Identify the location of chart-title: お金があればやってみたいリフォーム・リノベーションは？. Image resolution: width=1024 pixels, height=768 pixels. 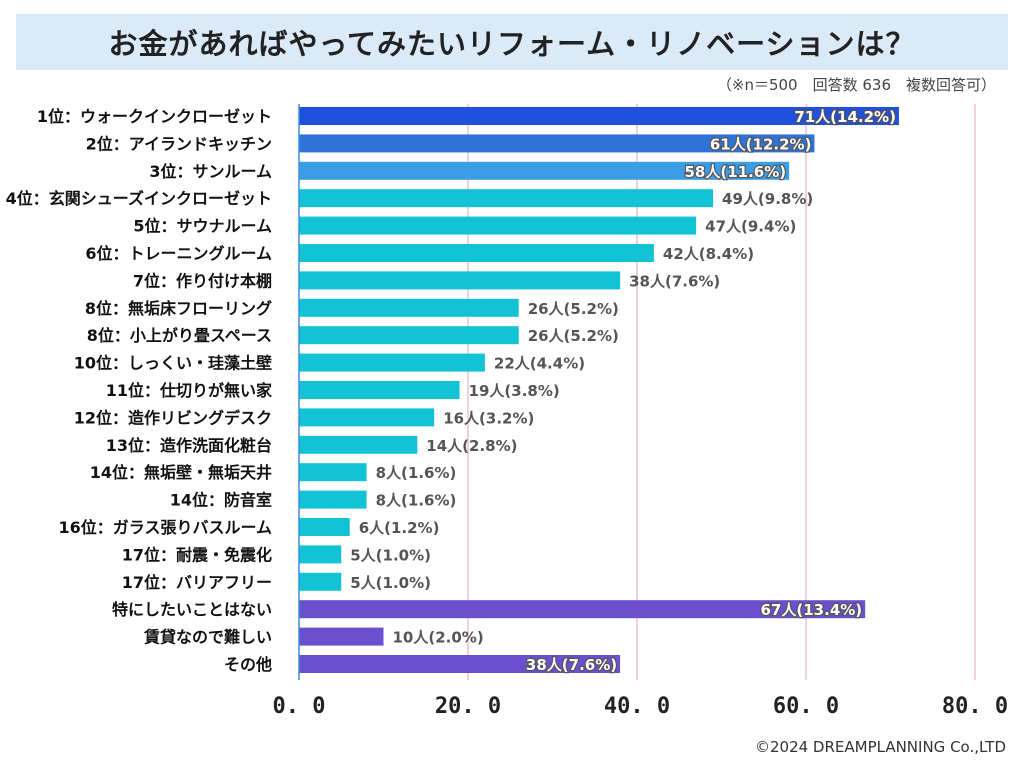
(512, 44).